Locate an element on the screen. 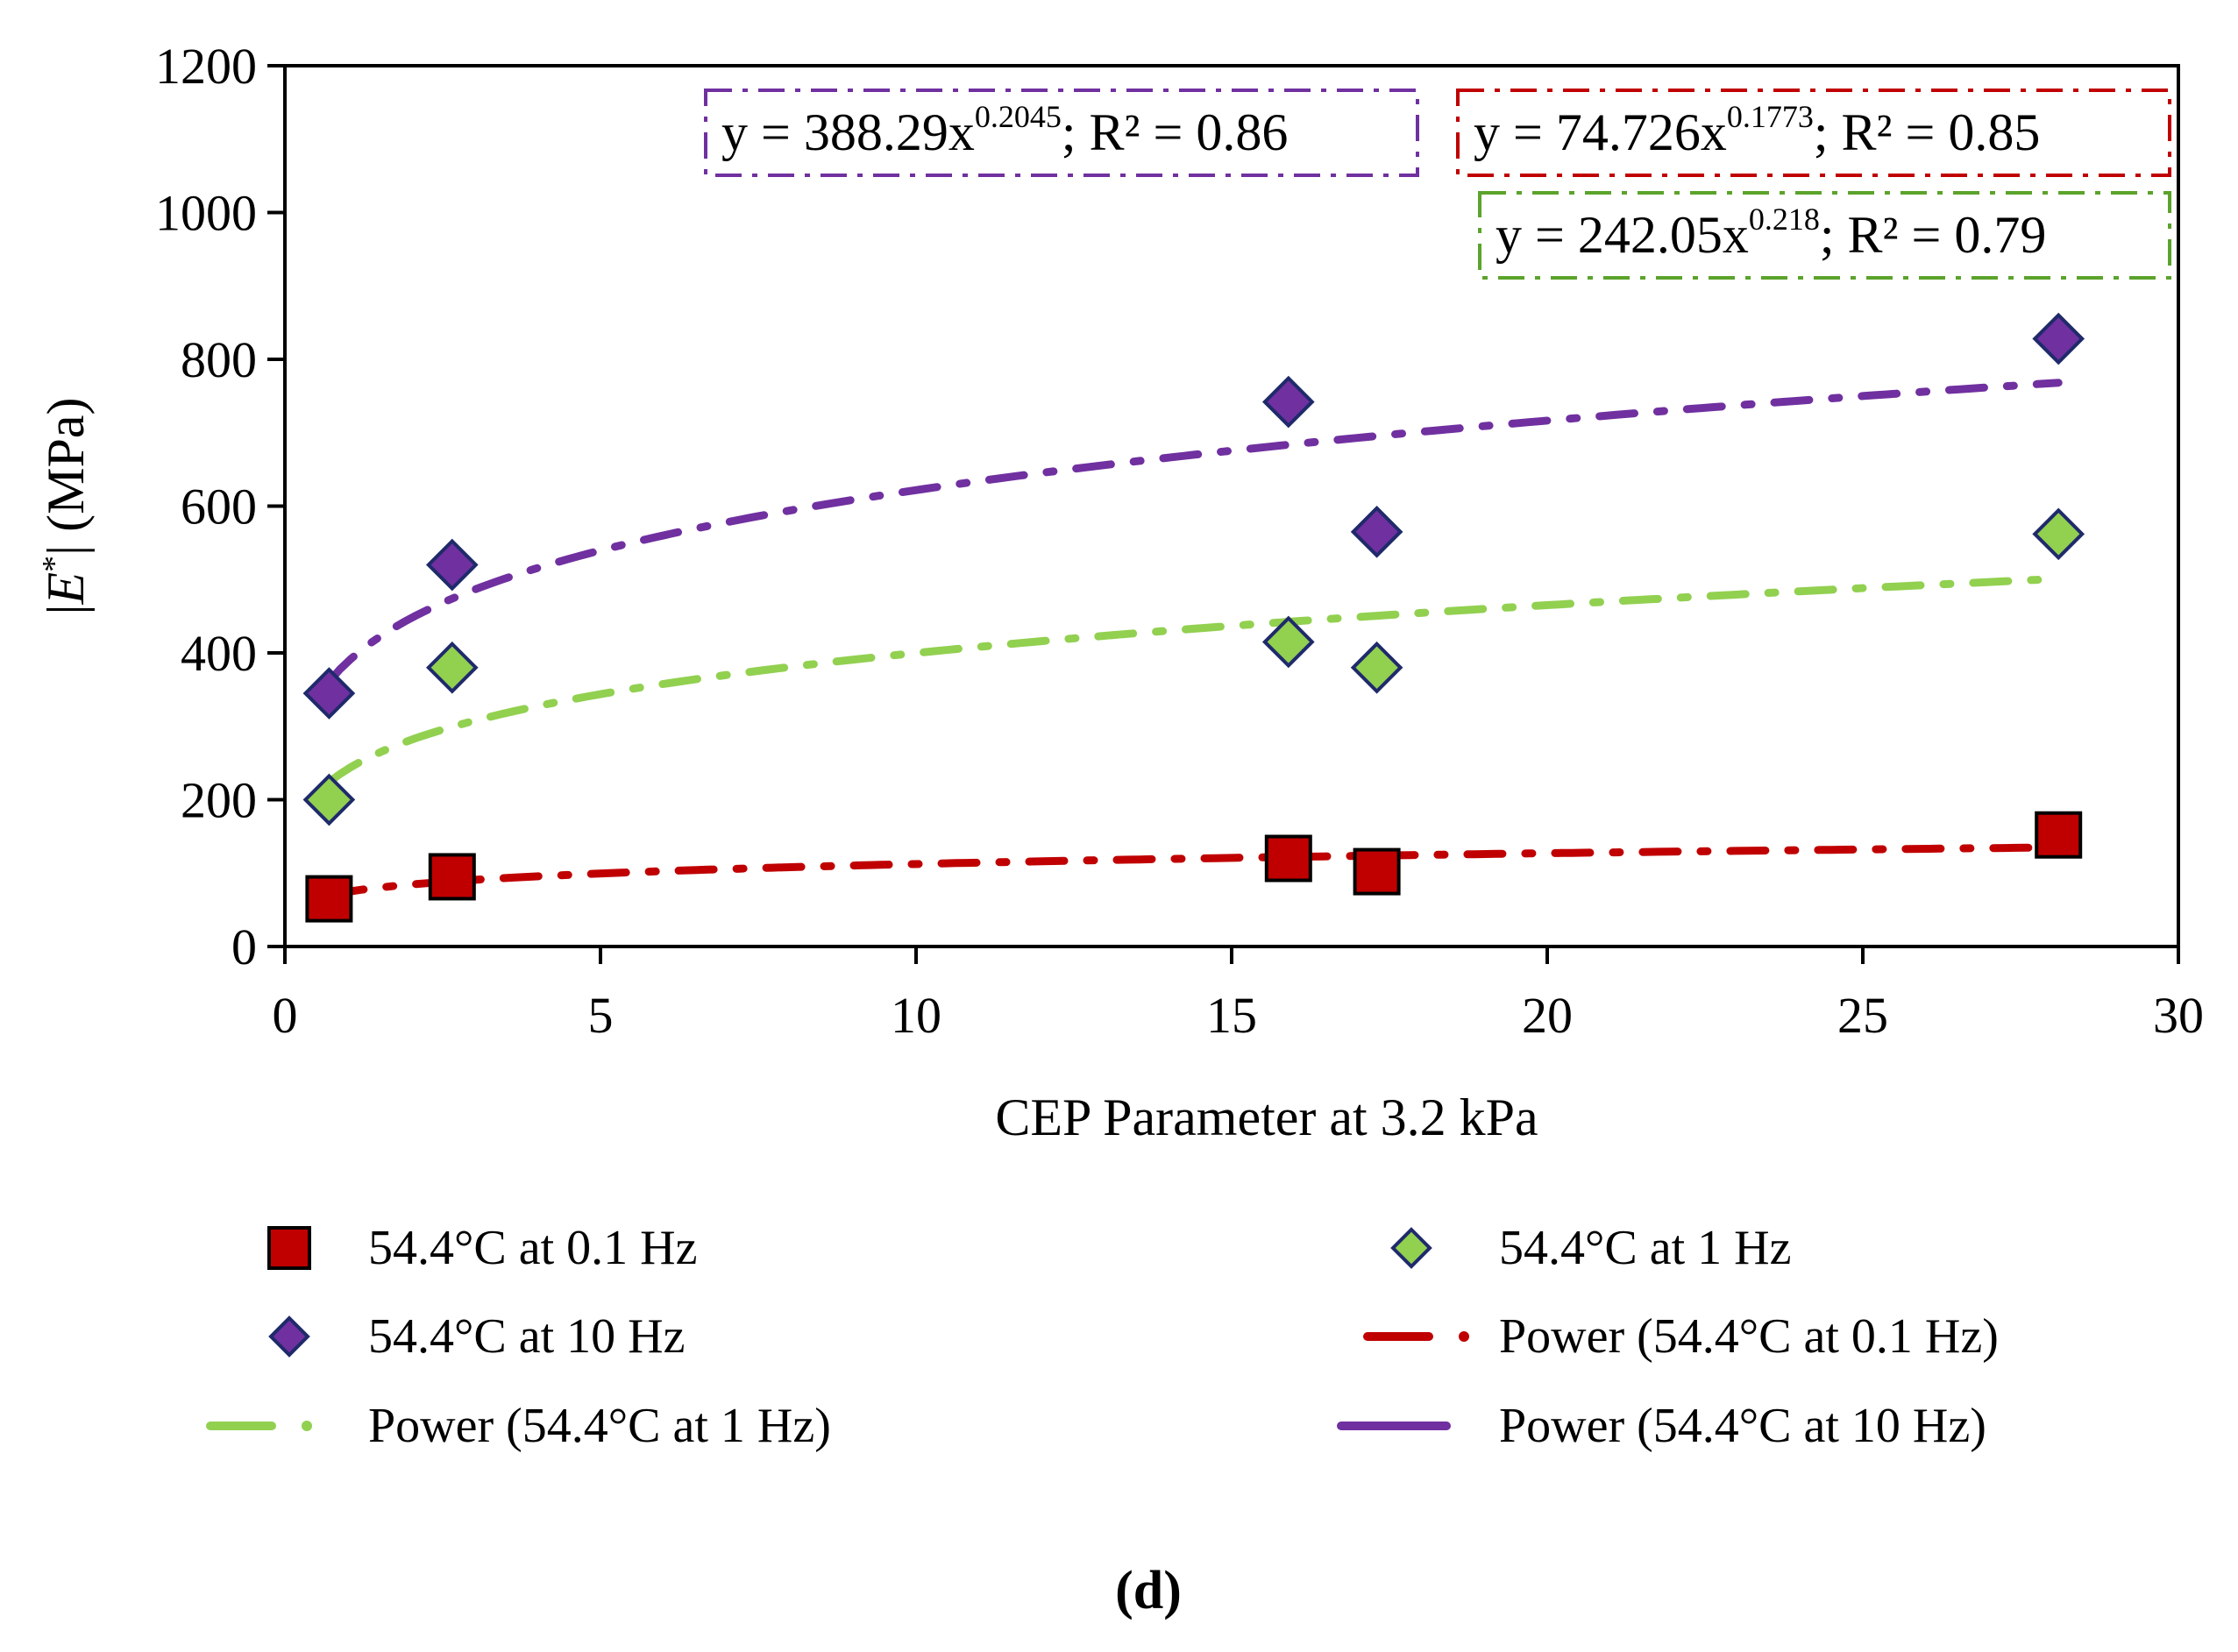 The image size is (2238, 1652). y-tick-label: 800 is located at coordinates (219, 359).